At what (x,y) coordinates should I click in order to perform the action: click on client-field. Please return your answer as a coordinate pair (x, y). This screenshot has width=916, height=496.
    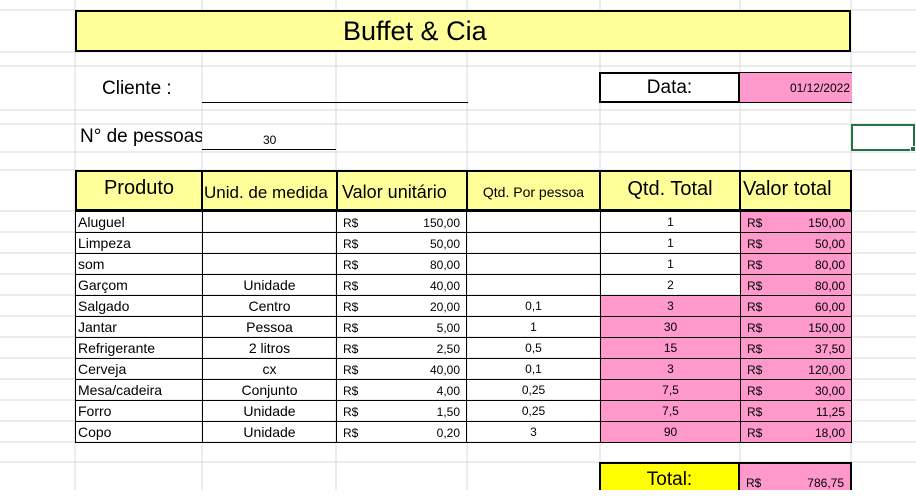
    Looking at the image, I should click on (335, 91).